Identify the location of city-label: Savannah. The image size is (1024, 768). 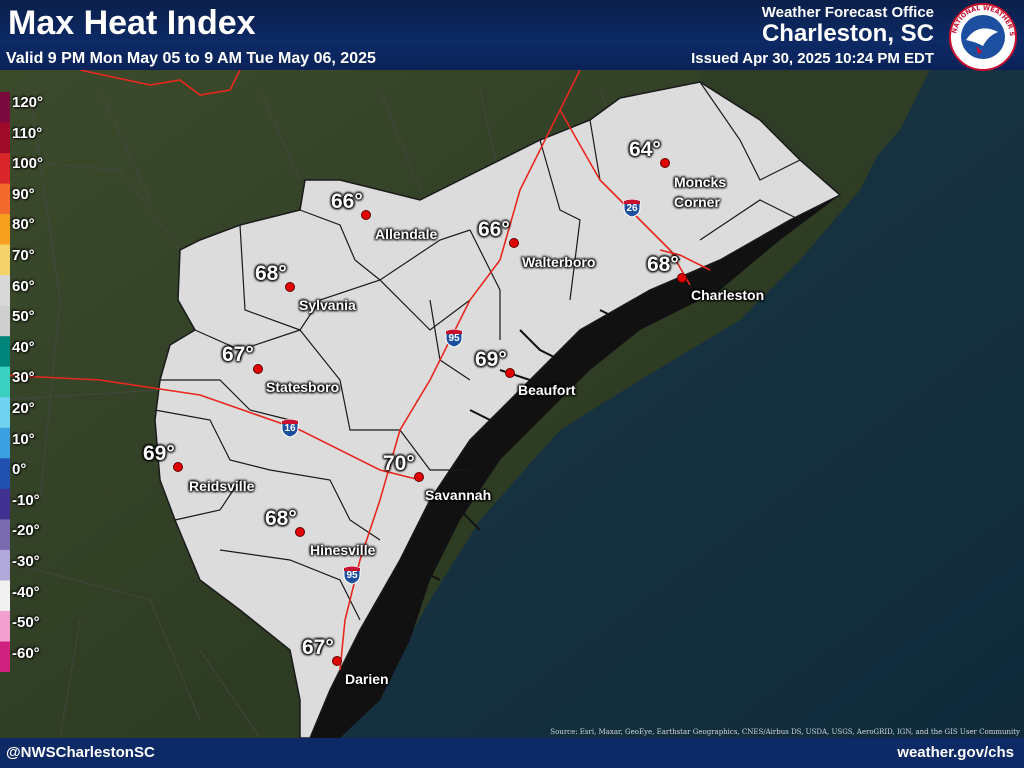
(458, 495).